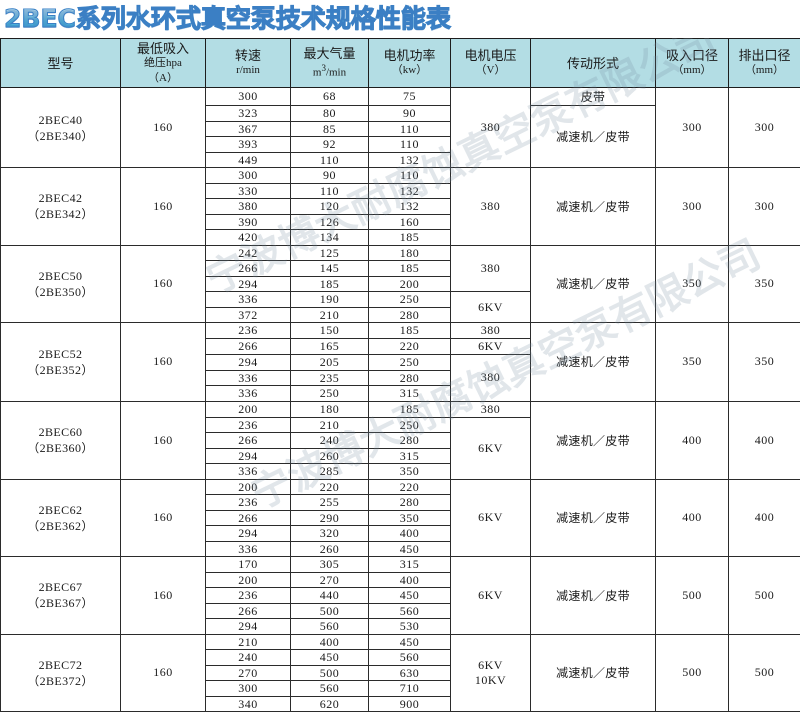 This screenshot has width=800, height=712. Describe the element at coordinates (692, 128) in the screenshot. I see `inlet-diameter-value: 300` at that location.